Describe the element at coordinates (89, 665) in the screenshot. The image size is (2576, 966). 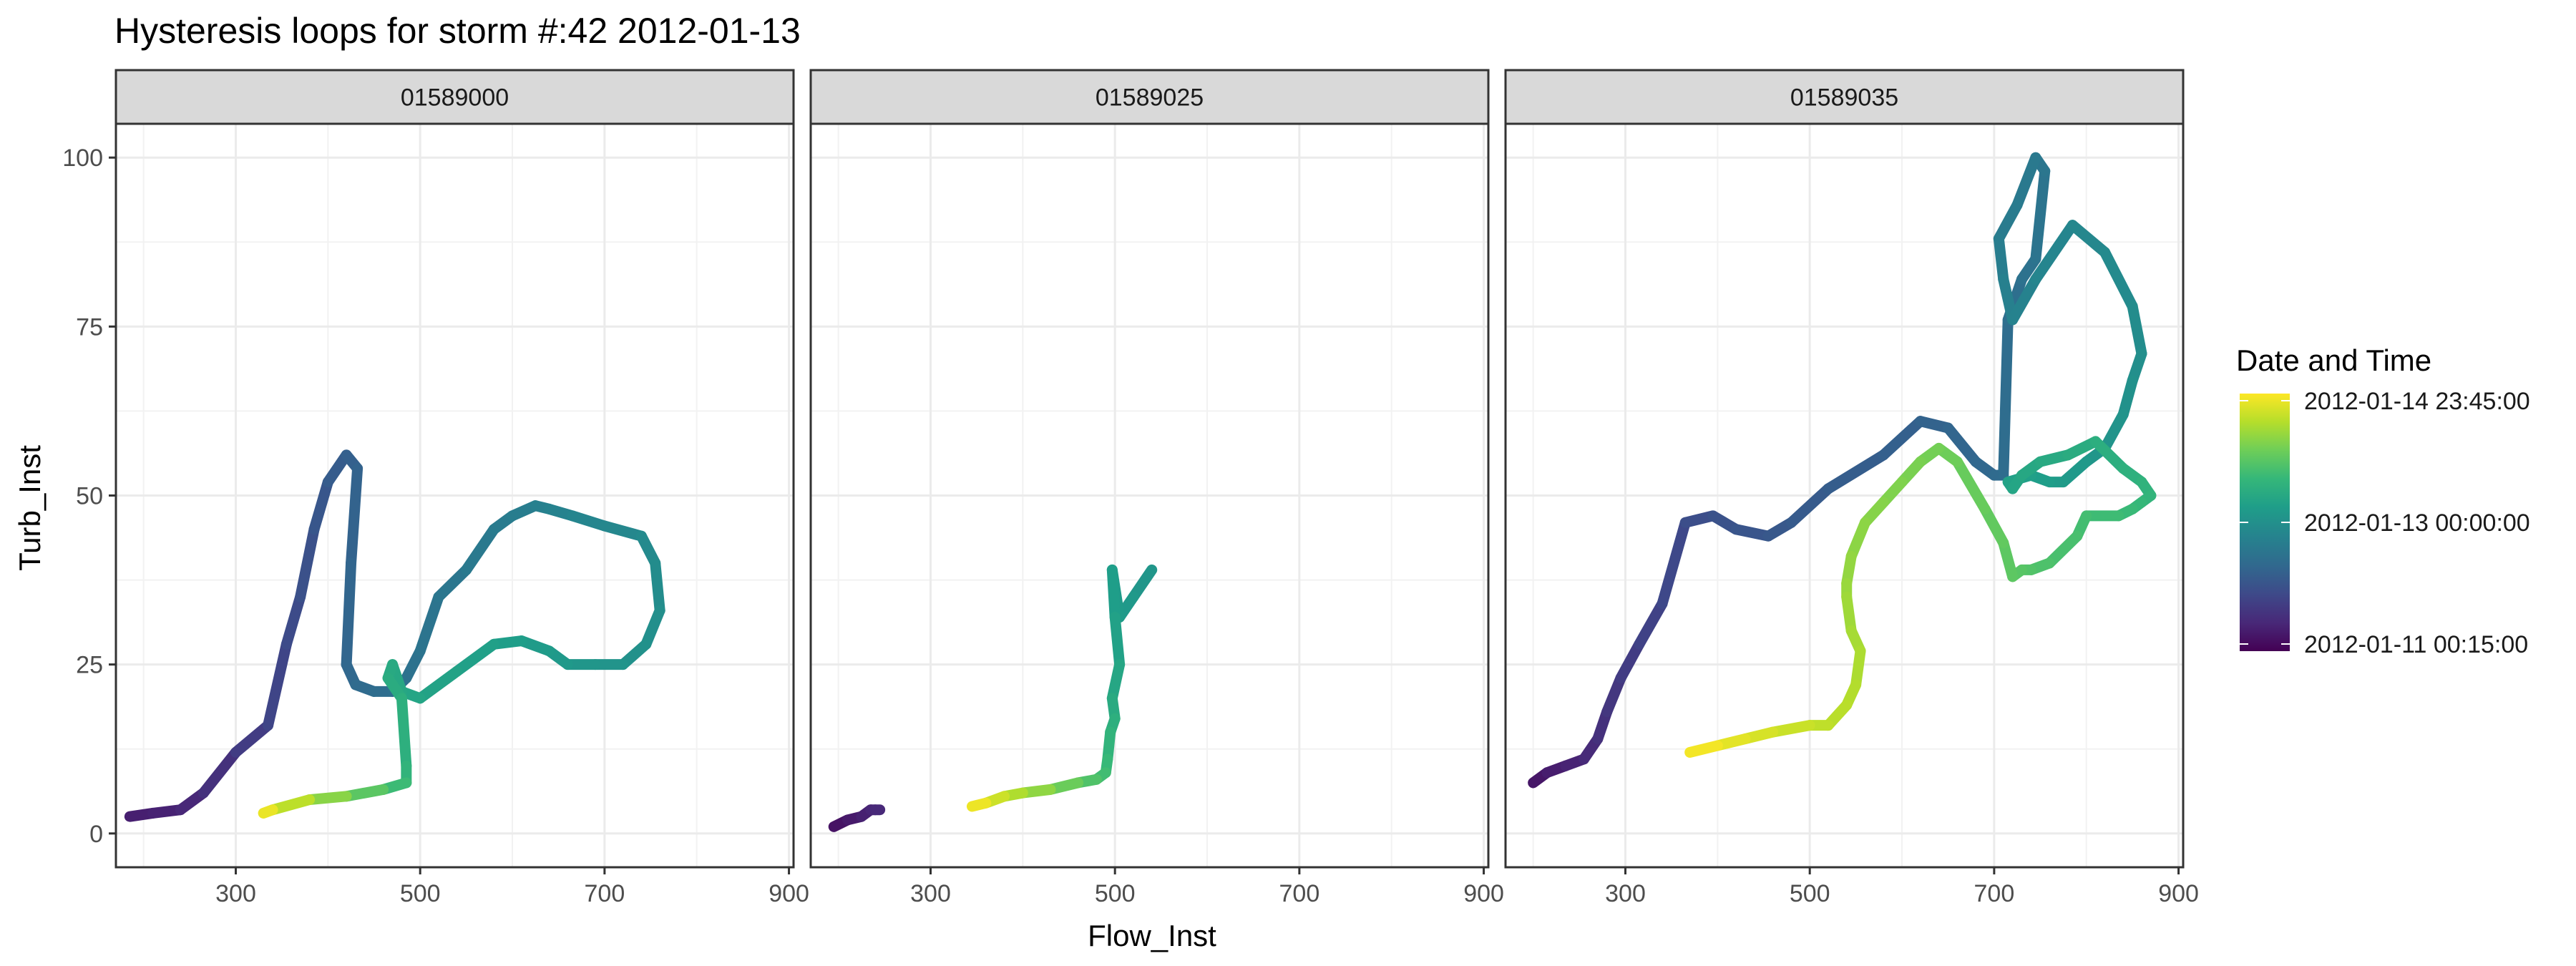
I see `y-tick-label: 25` at that location.